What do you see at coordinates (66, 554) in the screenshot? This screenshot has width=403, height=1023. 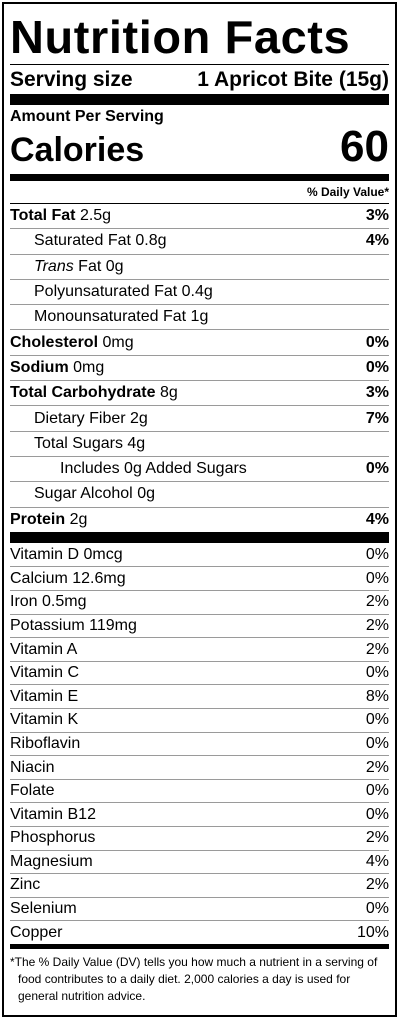 I see `vitamin-name: Vitamin D 0mcg` at bounding box center [66, 554].